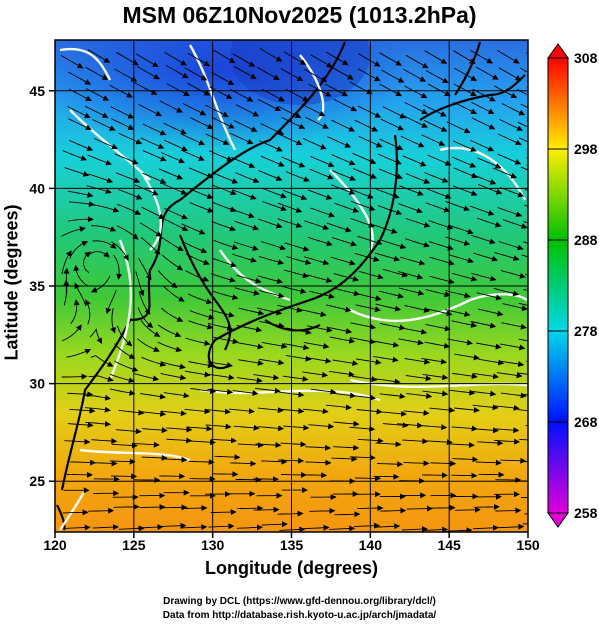 This screenshot has width=599, height=625. What do you see at coordinates (299, 15) in the screenshot?
I see `map-title: MSM 06Z10Nov2025 (1013.2hPa)` at bounding box center [299, 15].